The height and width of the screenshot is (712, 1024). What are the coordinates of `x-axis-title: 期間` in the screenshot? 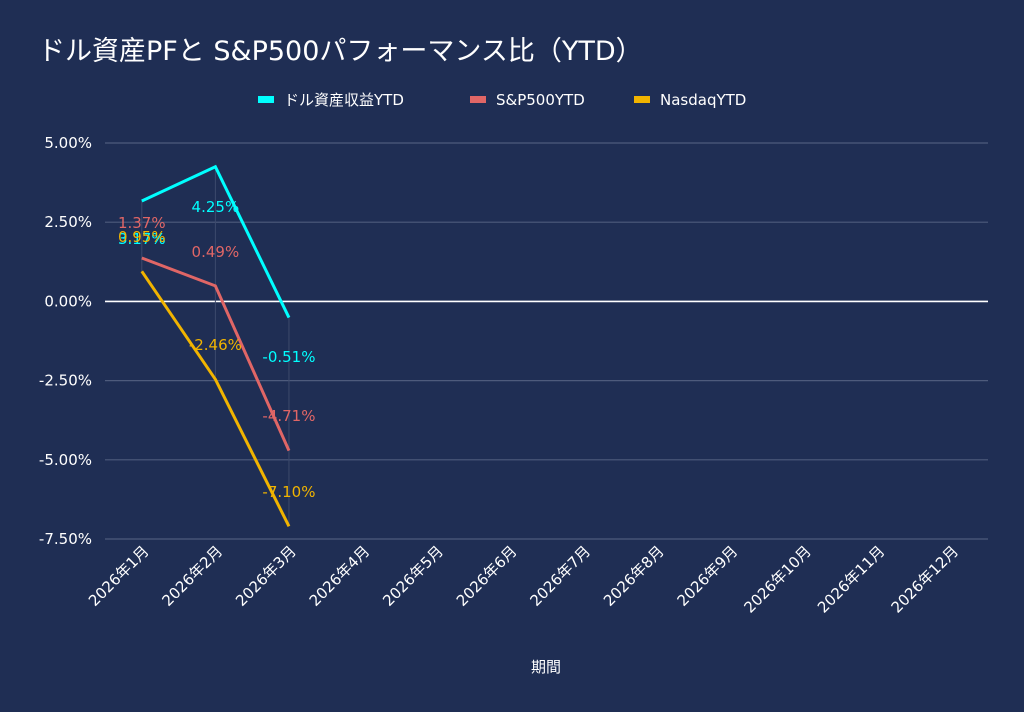 It's located at (546, 667).